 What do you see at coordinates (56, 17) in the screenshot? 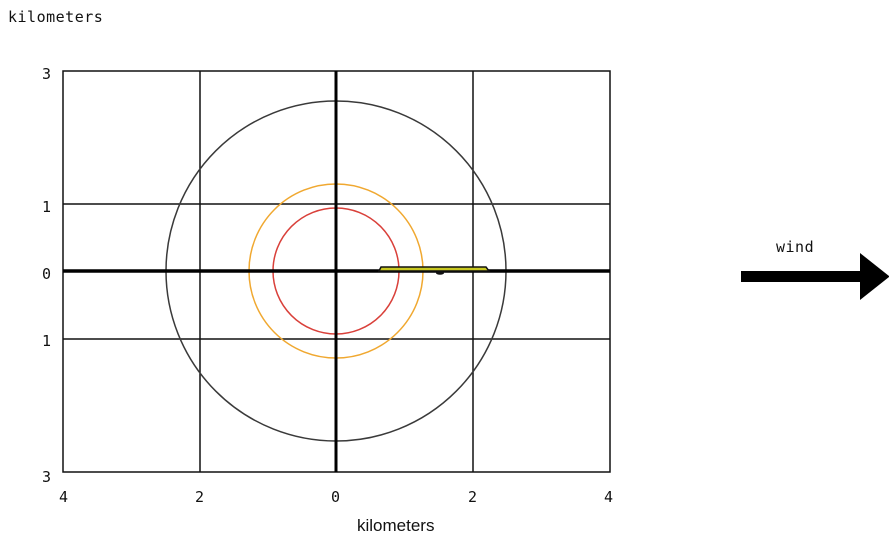
I see `y-axis-label: kilometers` at bounding box center [56, 17].